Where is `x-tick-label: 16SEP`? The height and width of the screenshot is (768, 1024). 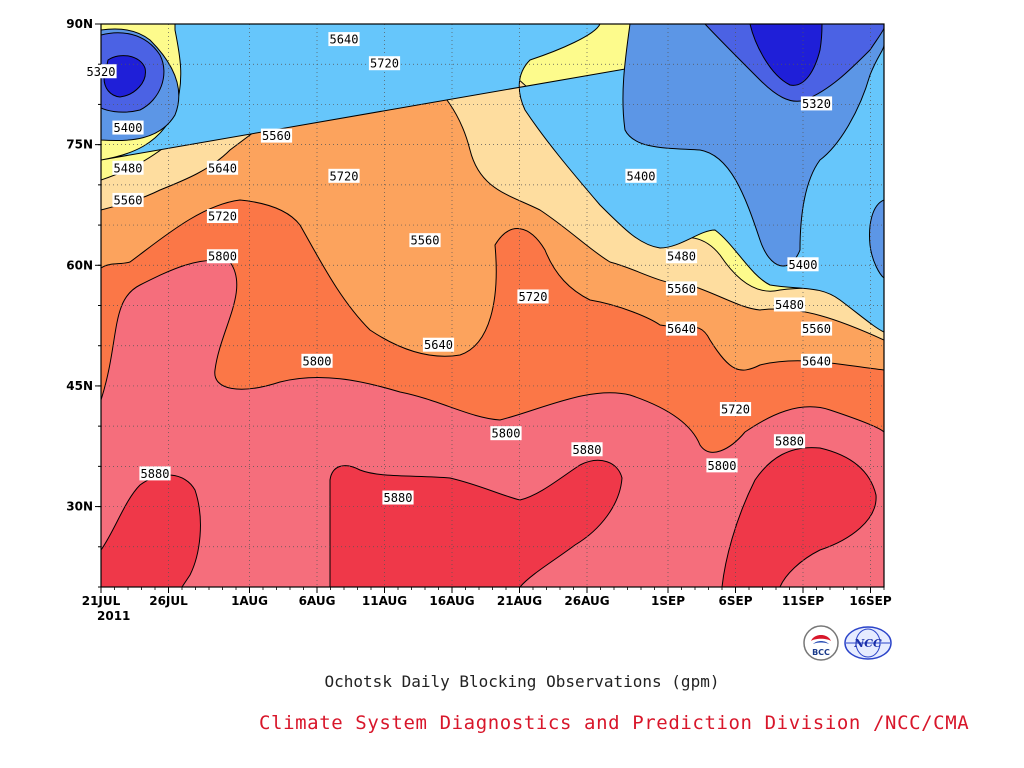
x-tick-label: 16SEP is located at coordinates (870, 601).